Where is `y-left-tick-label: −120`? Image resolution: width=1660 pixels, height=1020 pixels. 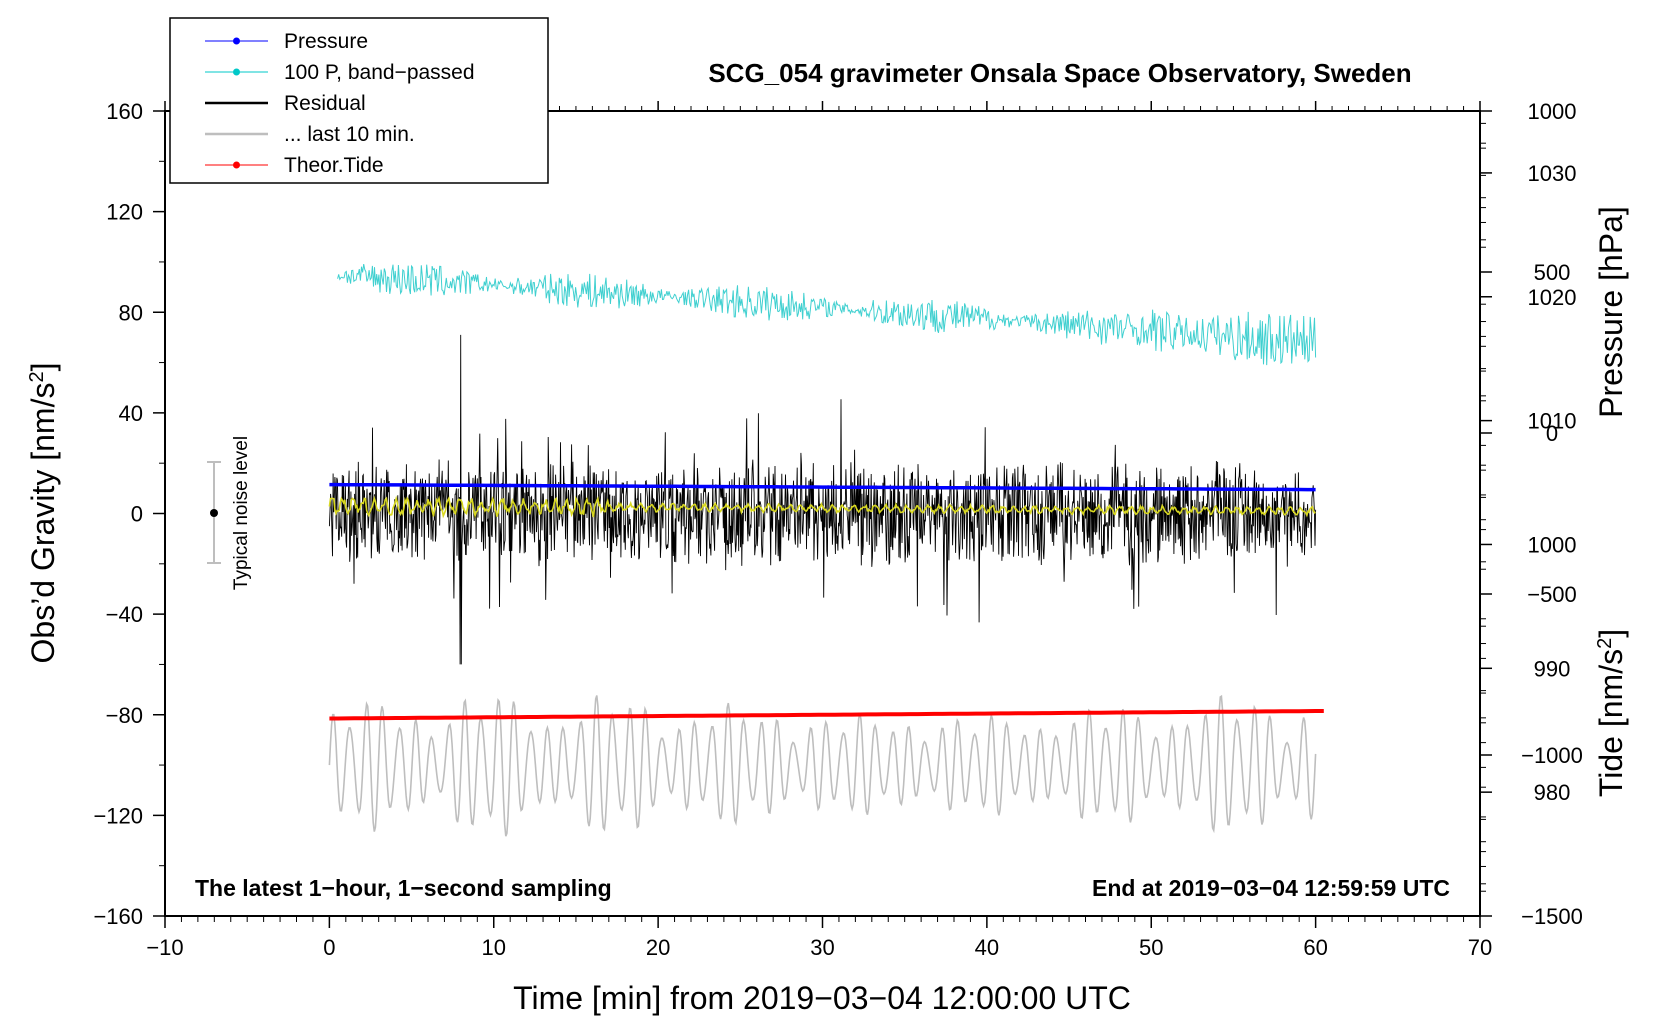 y-left-tick-label: −120 is located at coordinates (118, 815).